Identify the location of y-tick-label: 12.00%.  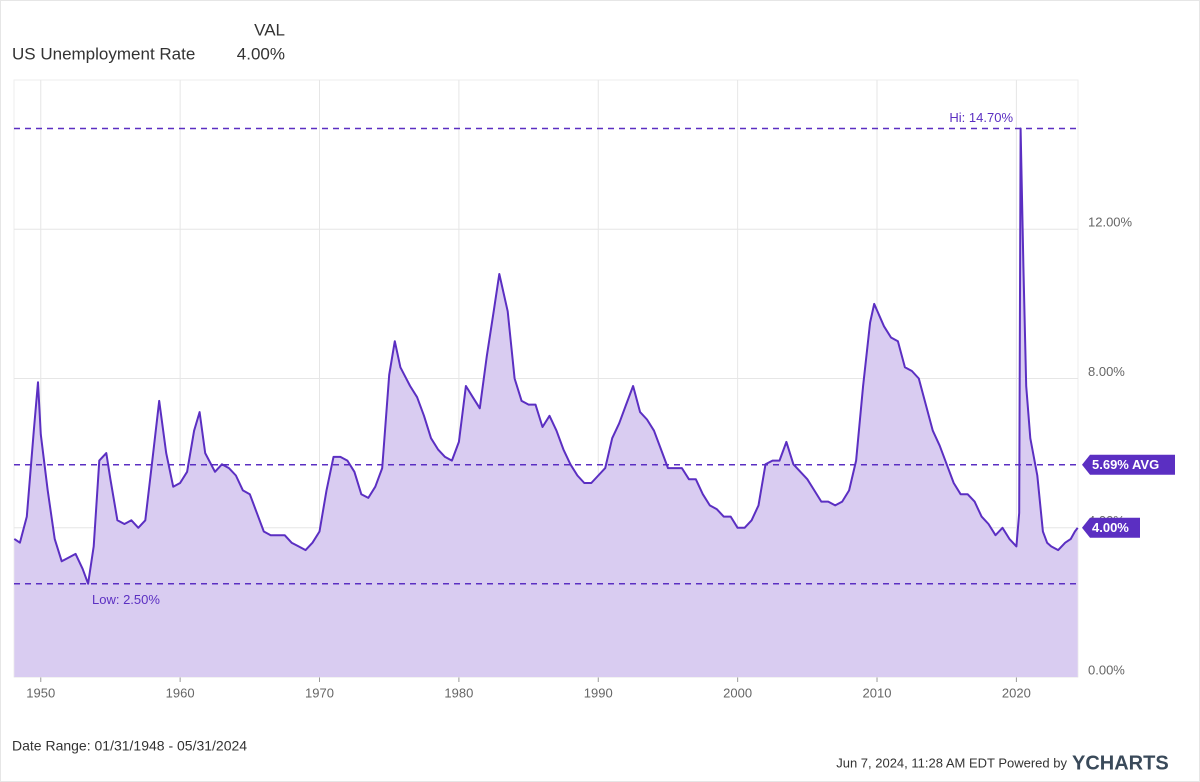
(1110, 222).